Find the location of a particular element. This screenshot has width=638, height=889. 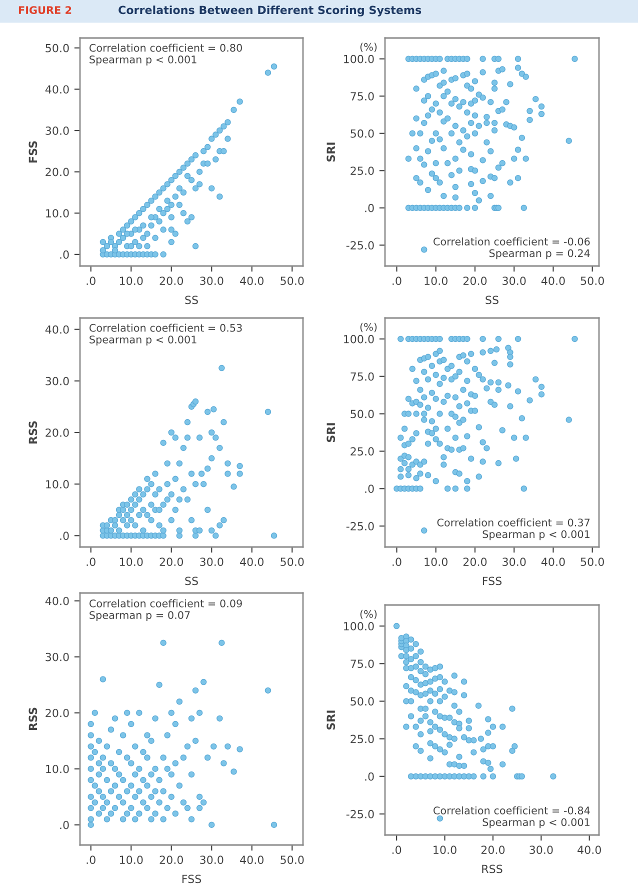

annotation: Correlation coefficient = 0.09 Spearman p = 0.07 is located at coordinates (166, 610).